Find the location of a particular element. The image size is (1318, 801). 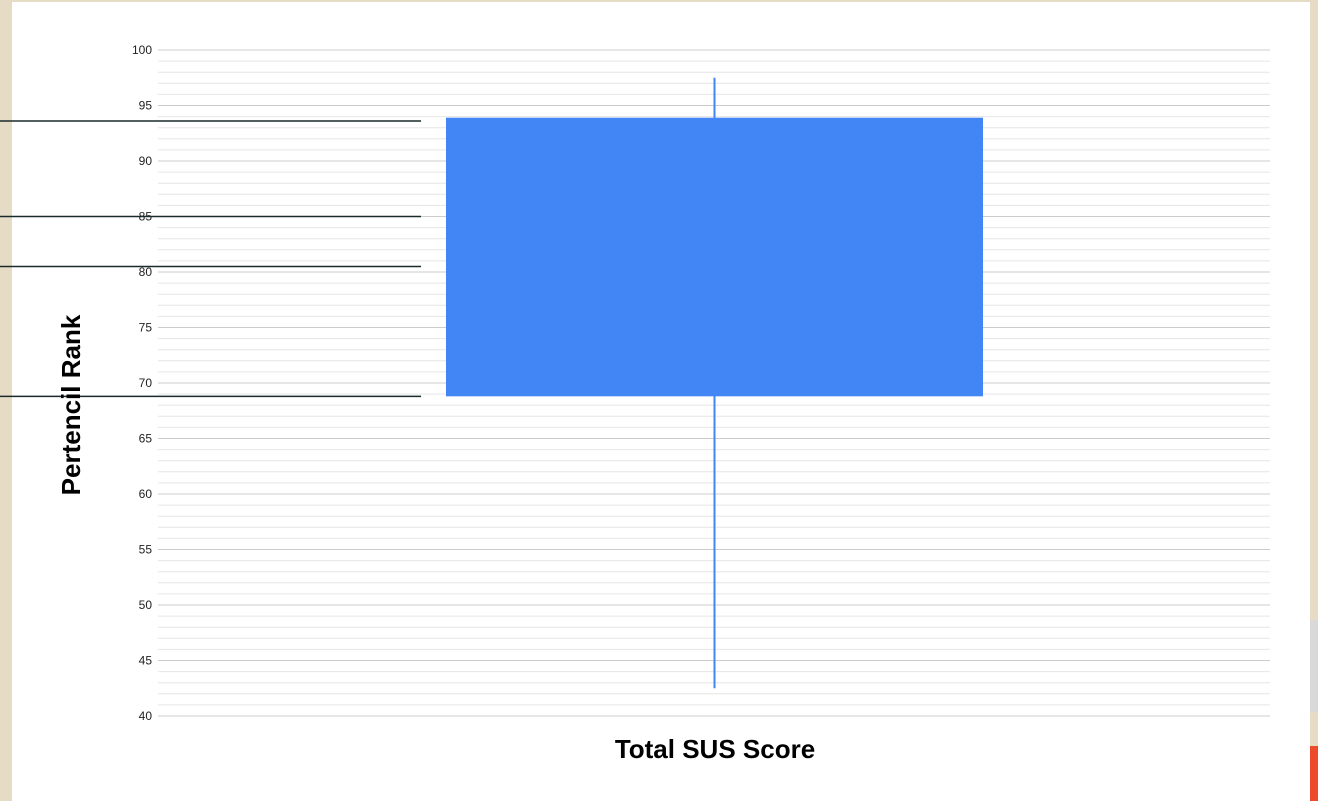

iqr-box is located at coordinates (714, 257).